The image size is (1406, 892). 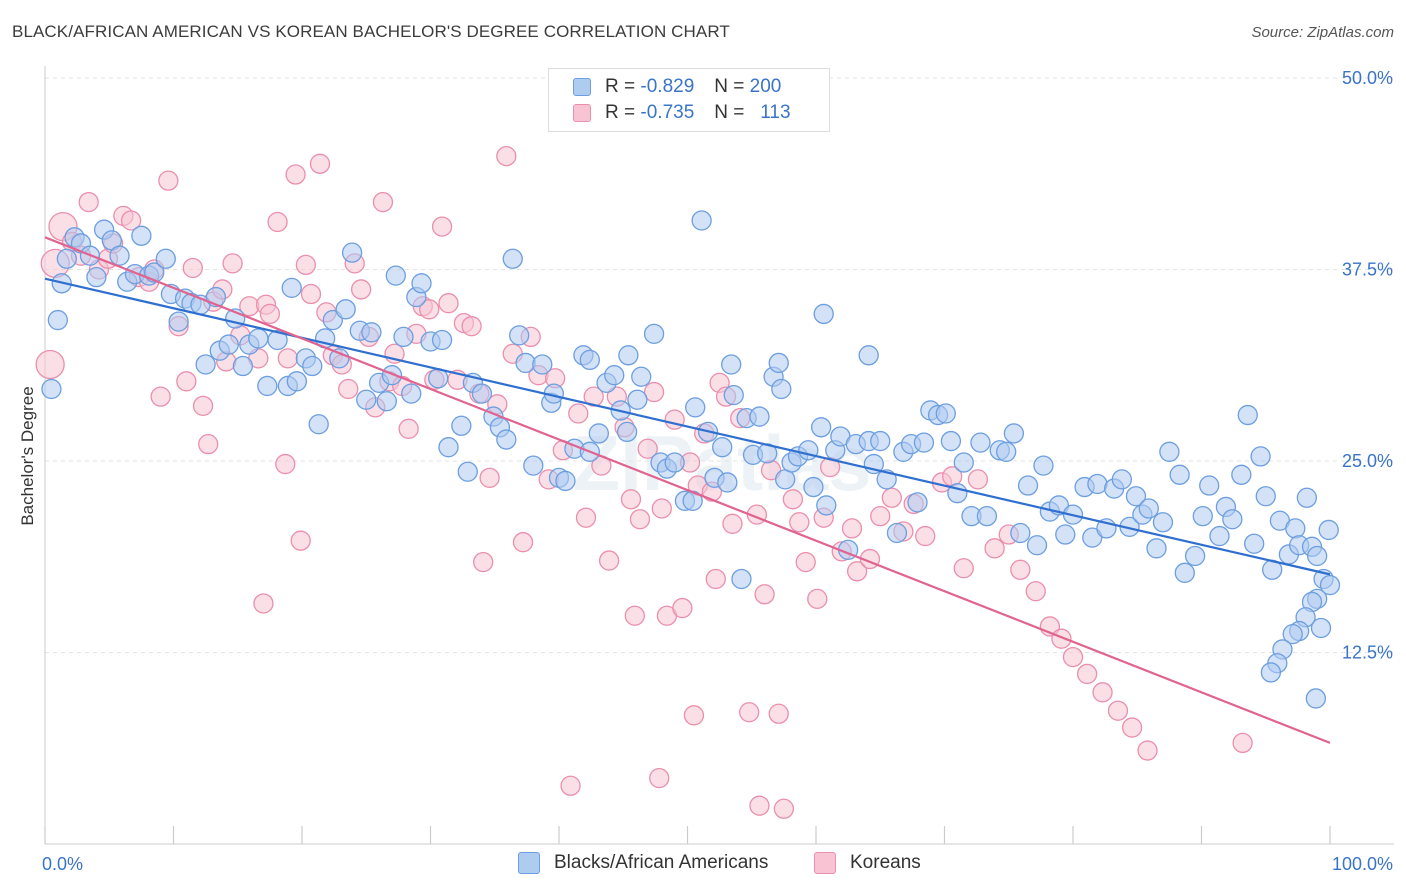 I want to click on legend-item-blacks: Blacks/African Americans, so click(x=643, y=863).